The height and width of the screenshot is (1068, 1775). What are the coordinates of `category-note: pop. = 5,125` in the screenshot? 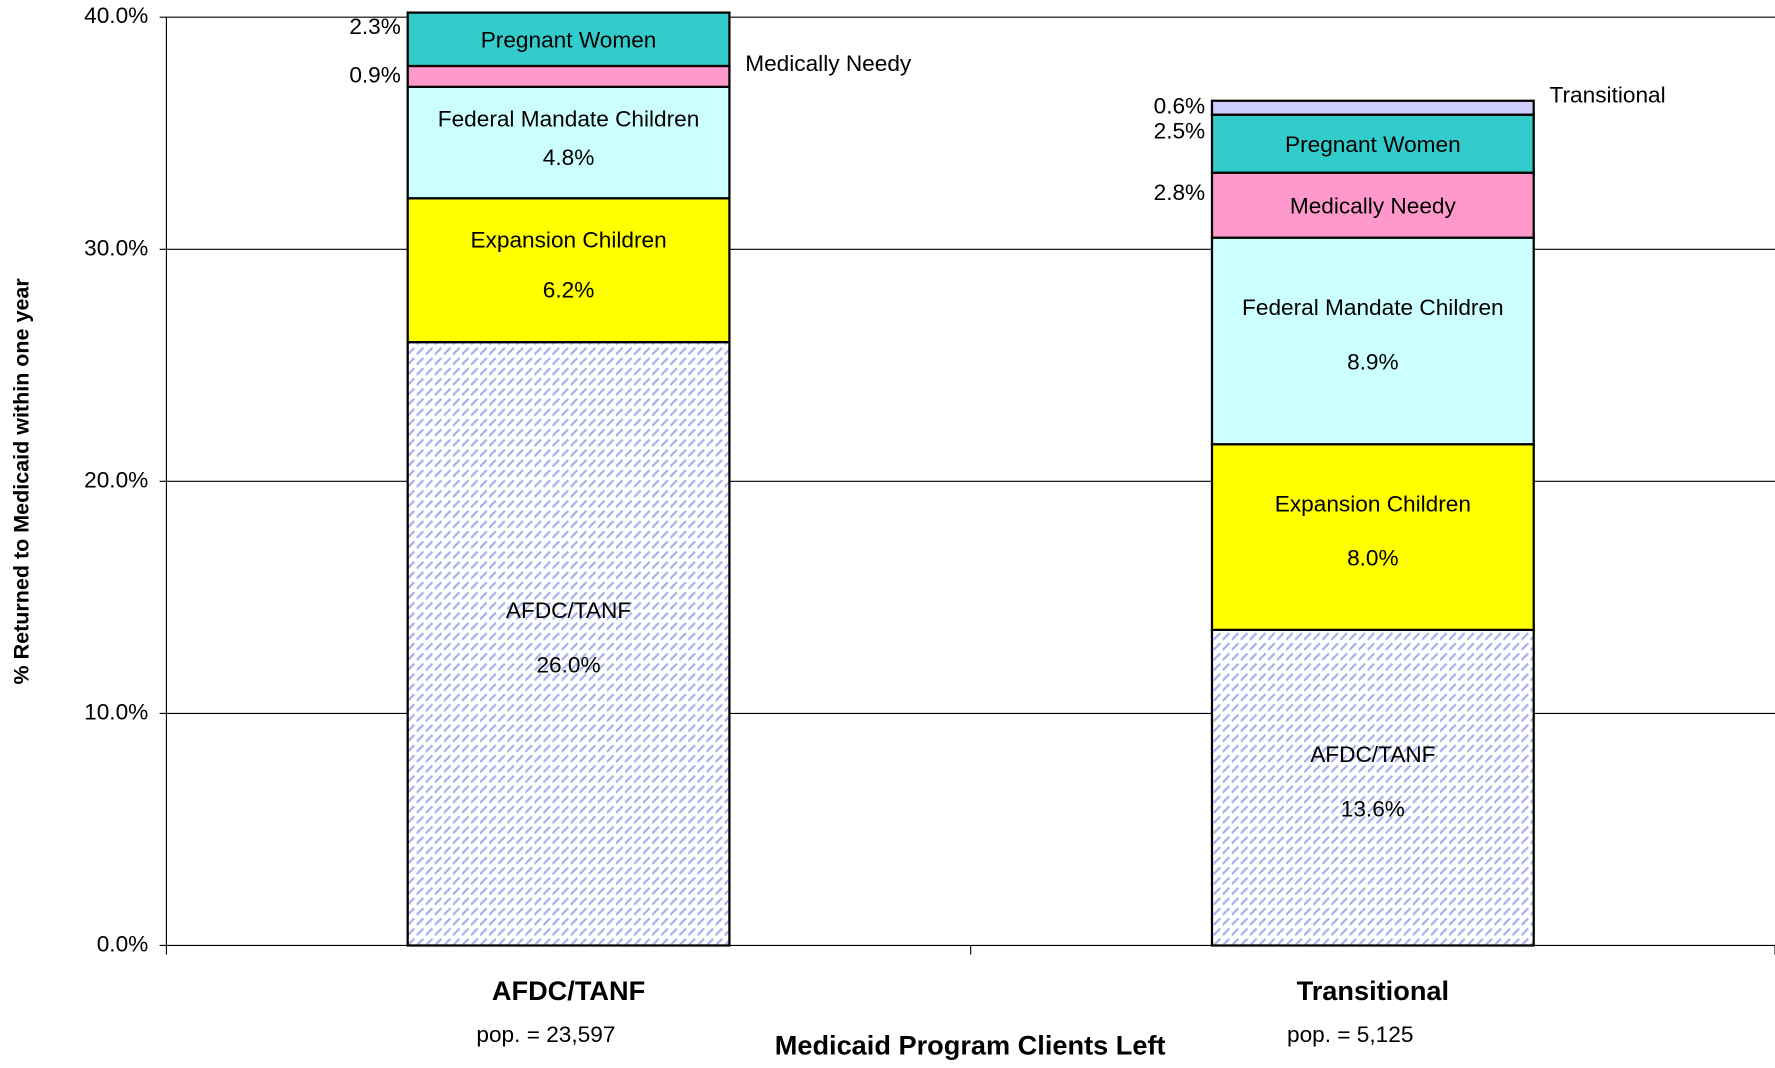 It's located at (1350, 1034).